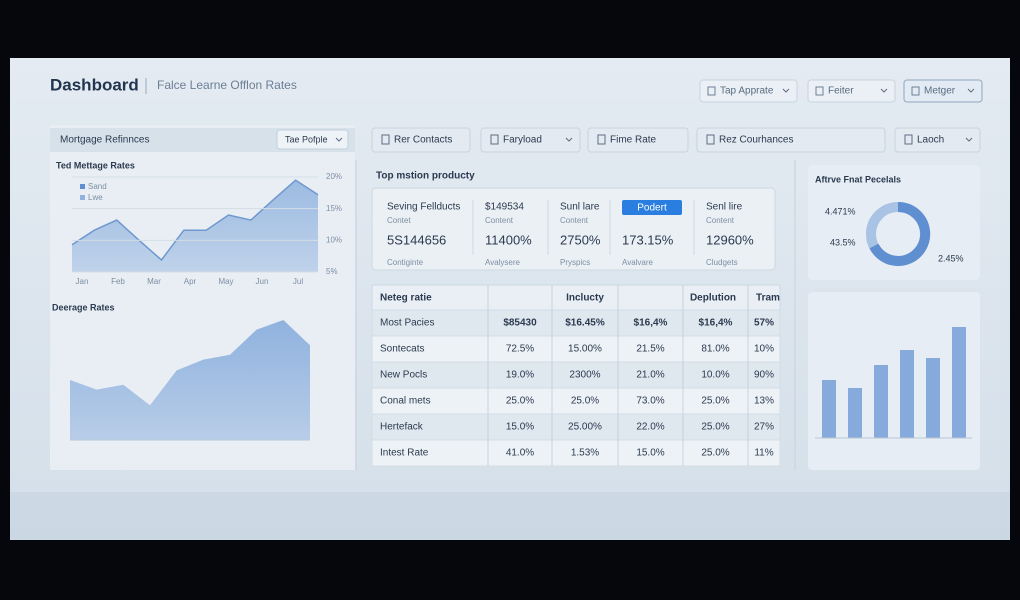 This screenshot has height=600, width=1020. Describe the element at coordinates (585, 323) in the screenshot. I see `table-cell: $16.45%` at that location.